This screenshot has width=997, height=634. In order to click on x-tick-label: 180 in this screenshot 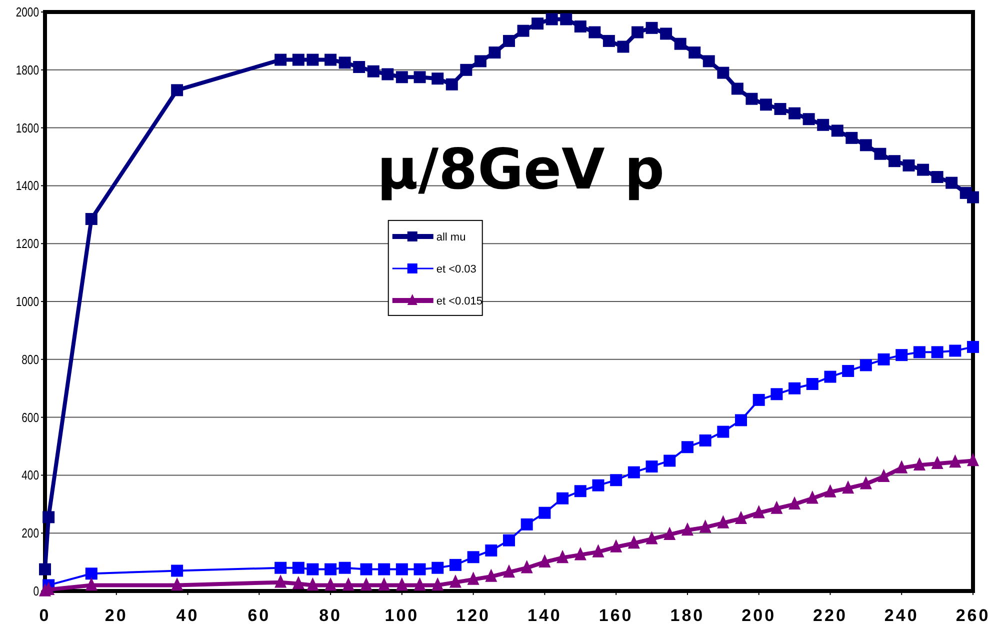, I will do `click(687, 615)`.